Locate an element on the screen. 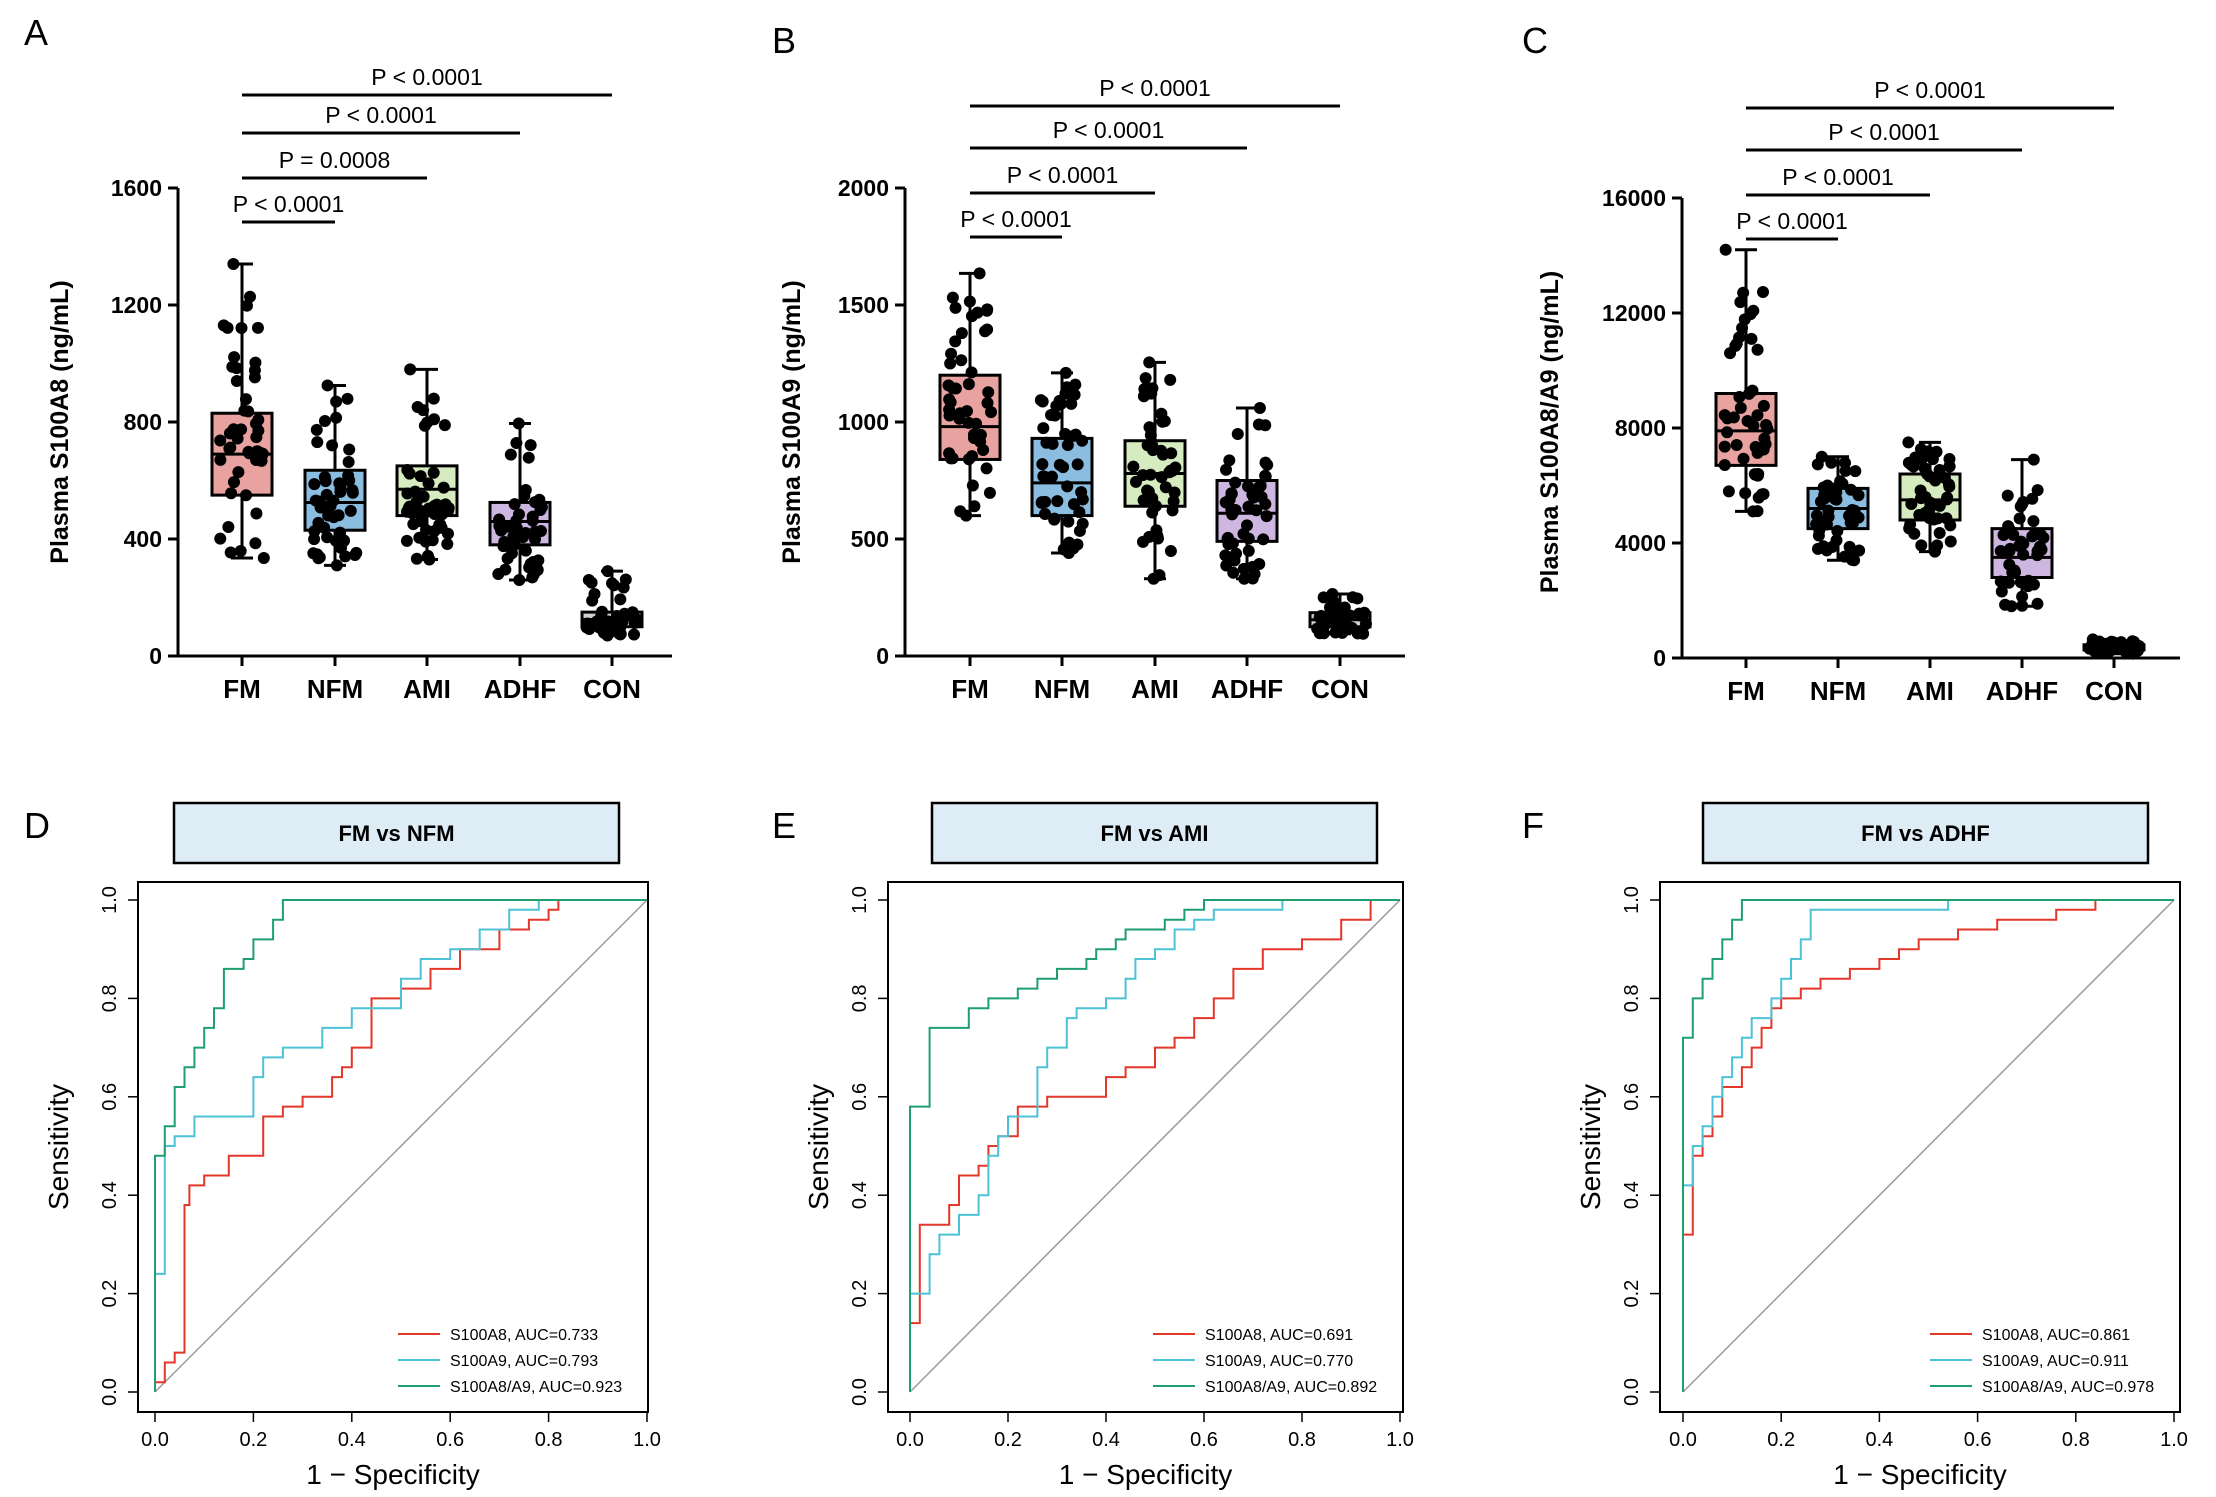 This screenshot has width=2216, height=1497. legend-entry: S100A9, AUC=0.793 is located at coordinates (524, 1361).